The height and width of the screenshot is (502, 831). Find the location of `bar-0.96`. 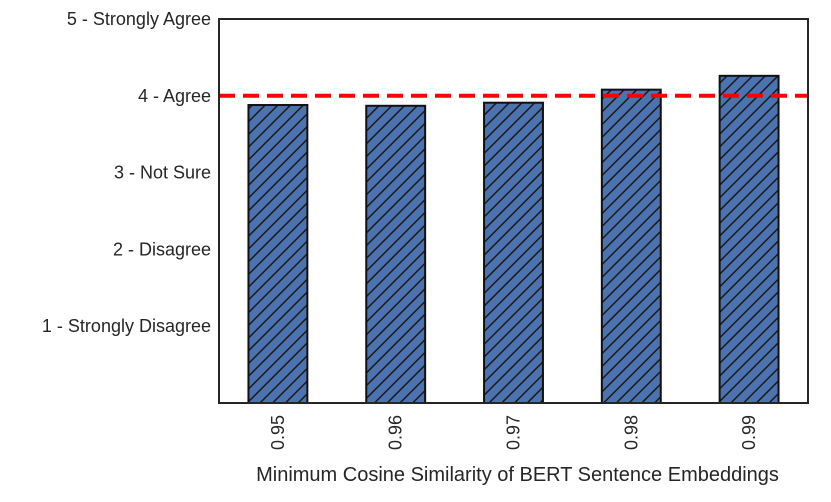

bar-0.96 is located at coordinates (396, 254).